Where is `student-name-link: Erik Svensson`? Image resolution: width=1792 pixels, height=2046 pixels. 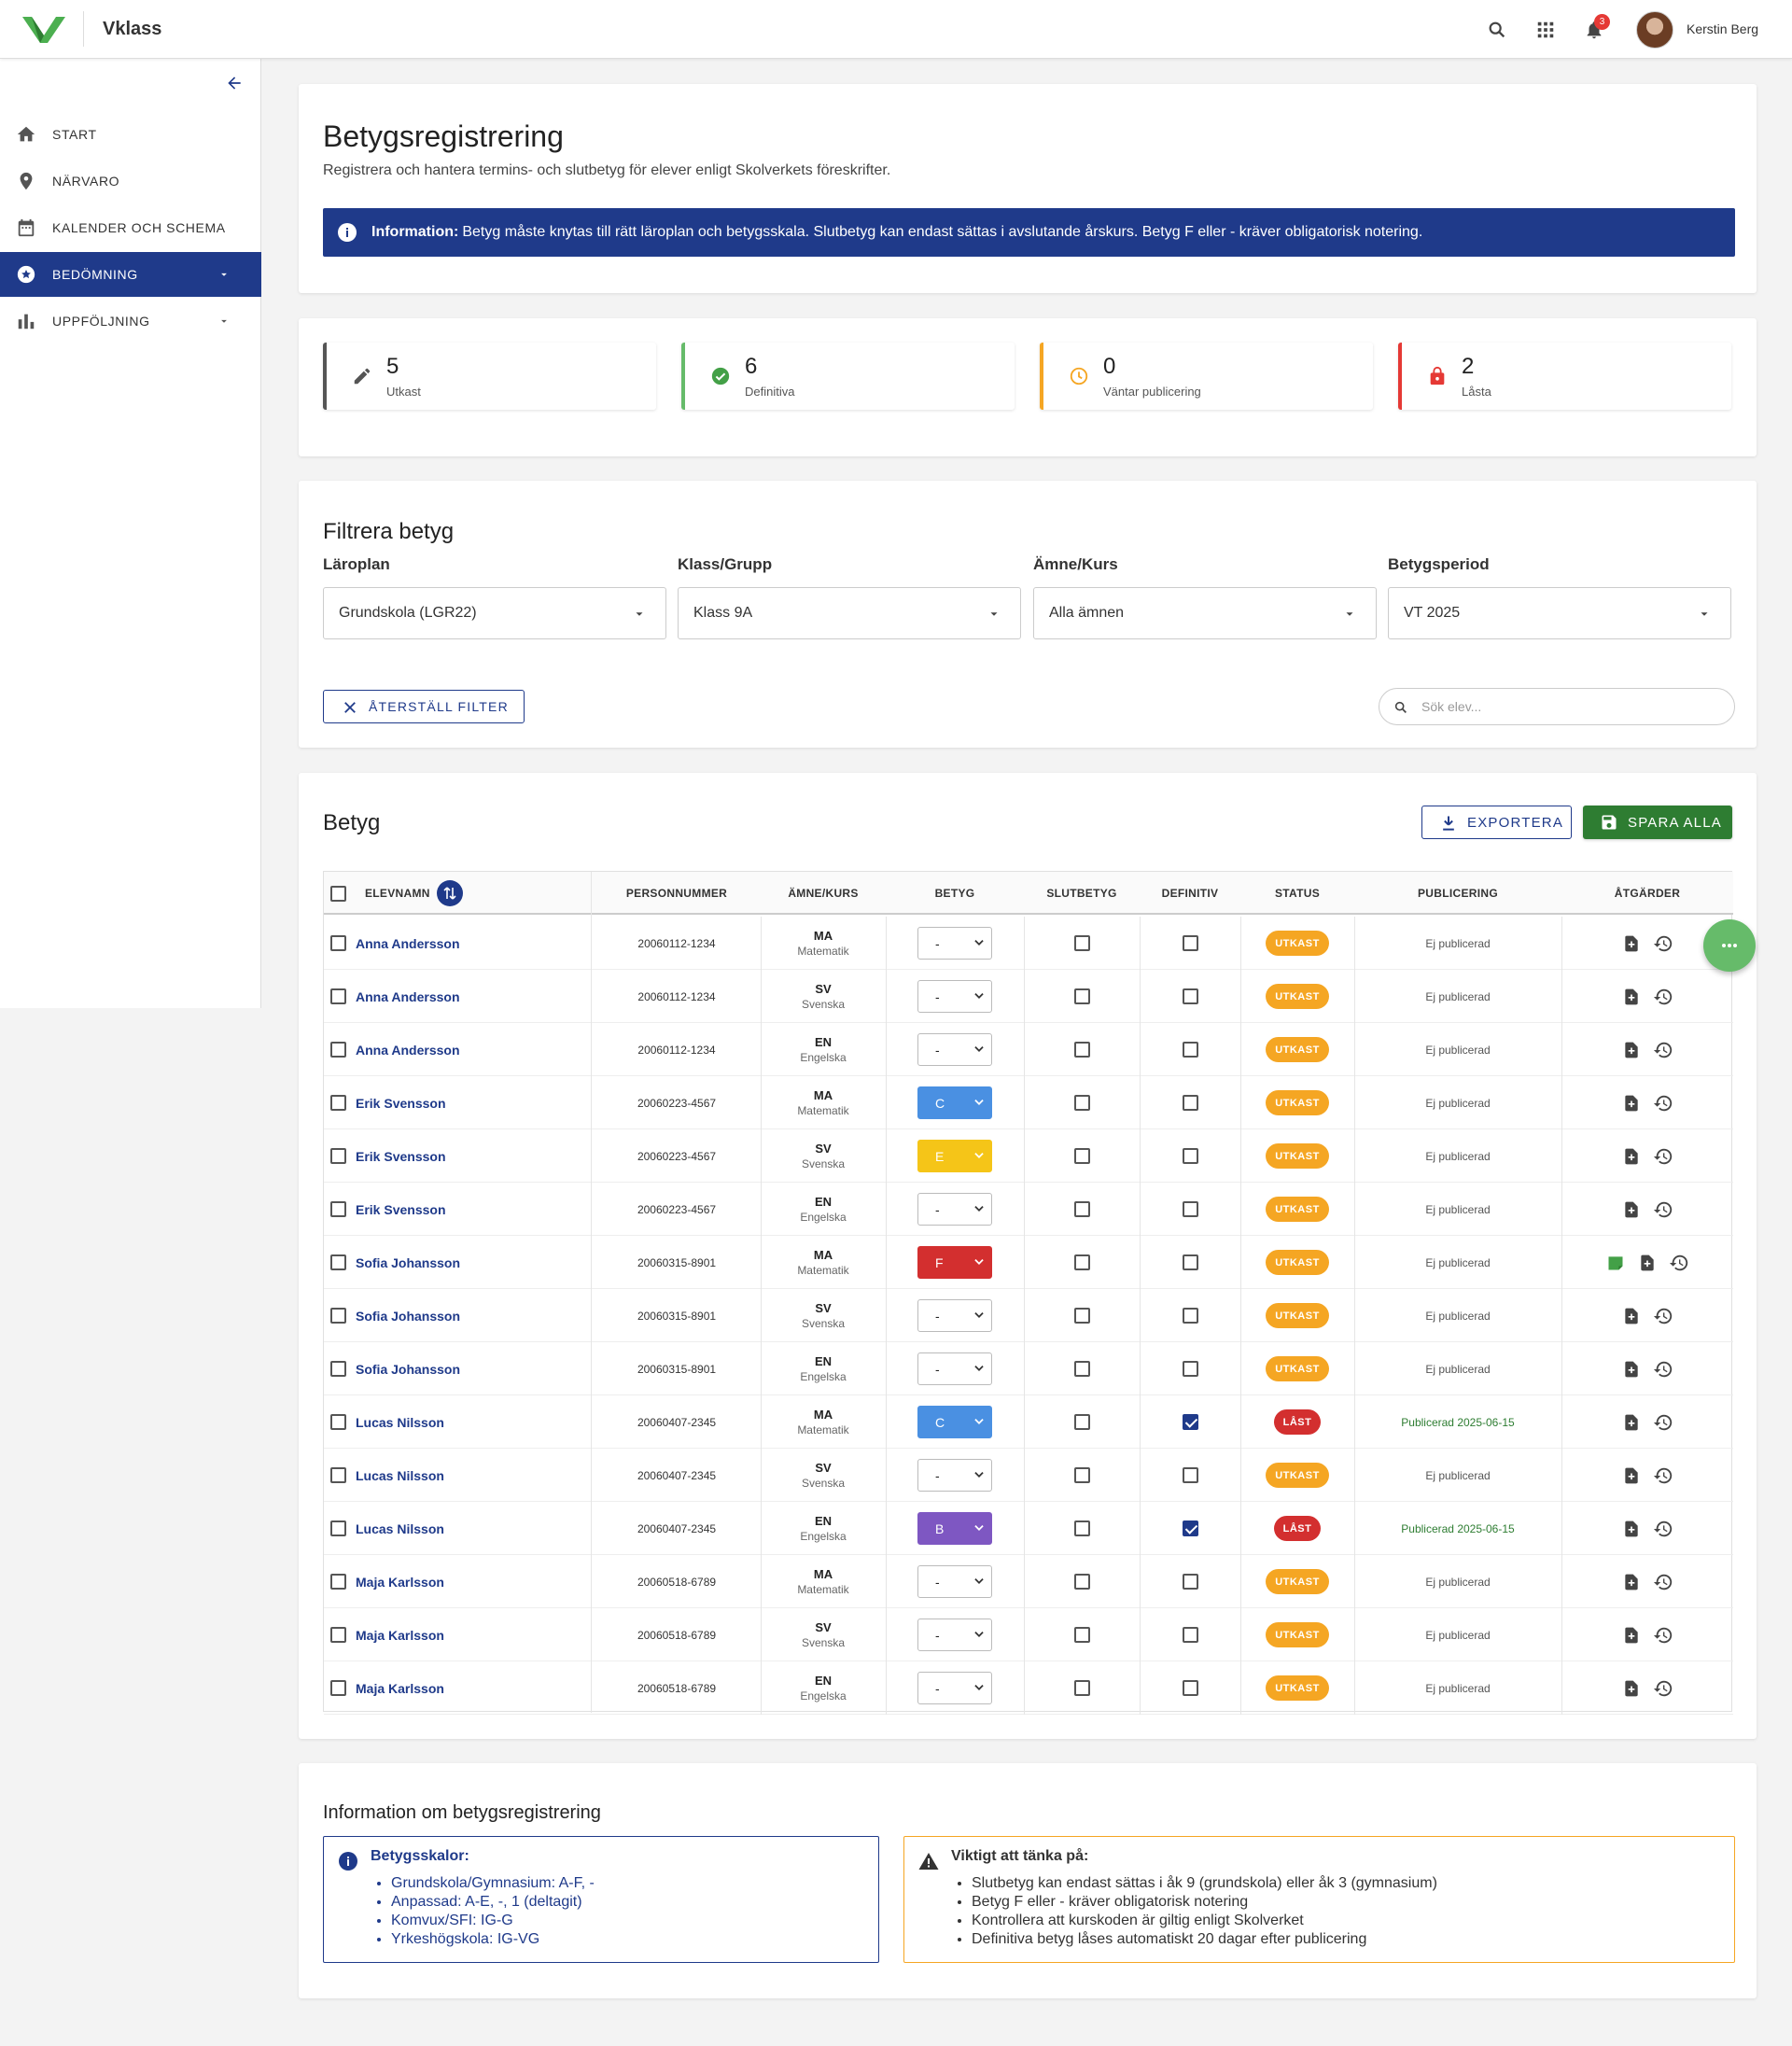
student-name-link: Erik Svensson is located at coordinates (401, 1103).